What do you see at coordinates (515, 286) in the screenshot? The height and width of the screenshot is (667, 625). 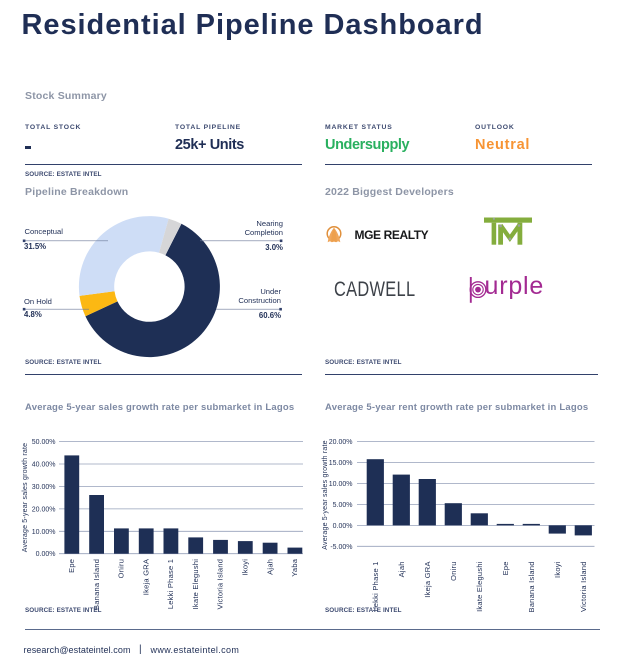 I see `svg-text: urple` at bounding box center [515, 286].